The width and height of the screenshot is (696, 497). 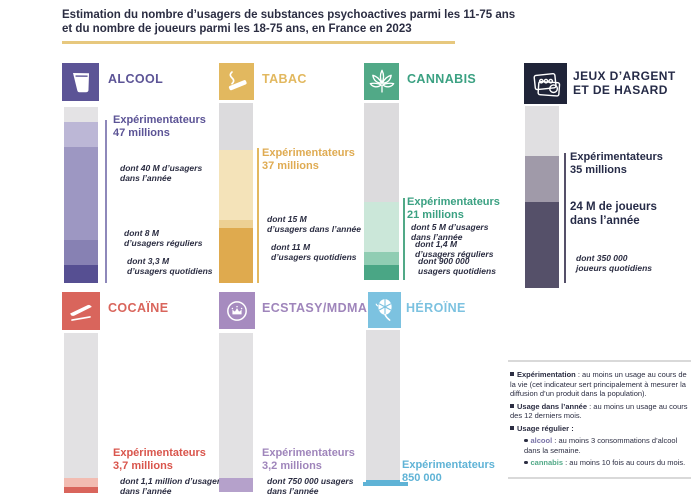 What do you see at coordinates (385, 484) in the screenshot?
I see `axis-line-heroine` at bounding box center [385, 484].